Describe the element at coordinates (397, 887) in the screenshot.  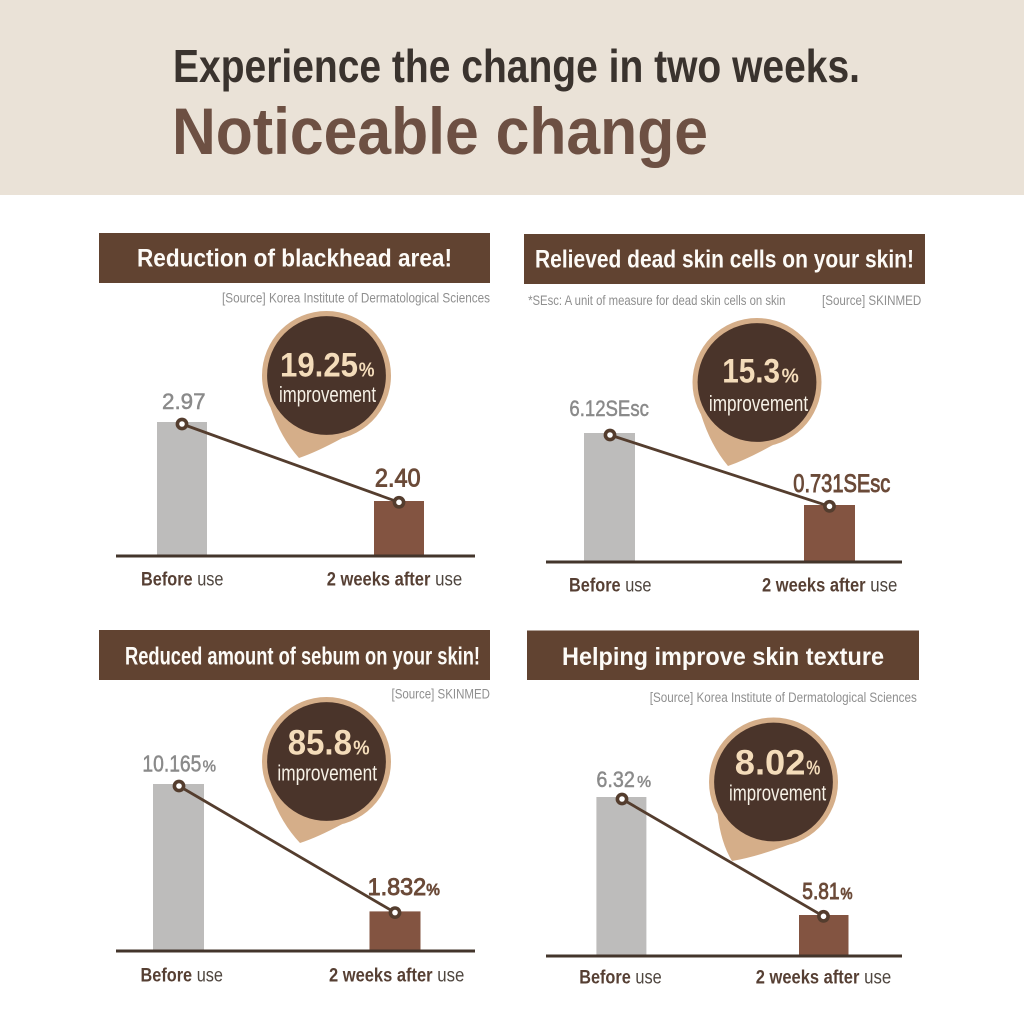
I see `svg-text: 1.832` at that location.